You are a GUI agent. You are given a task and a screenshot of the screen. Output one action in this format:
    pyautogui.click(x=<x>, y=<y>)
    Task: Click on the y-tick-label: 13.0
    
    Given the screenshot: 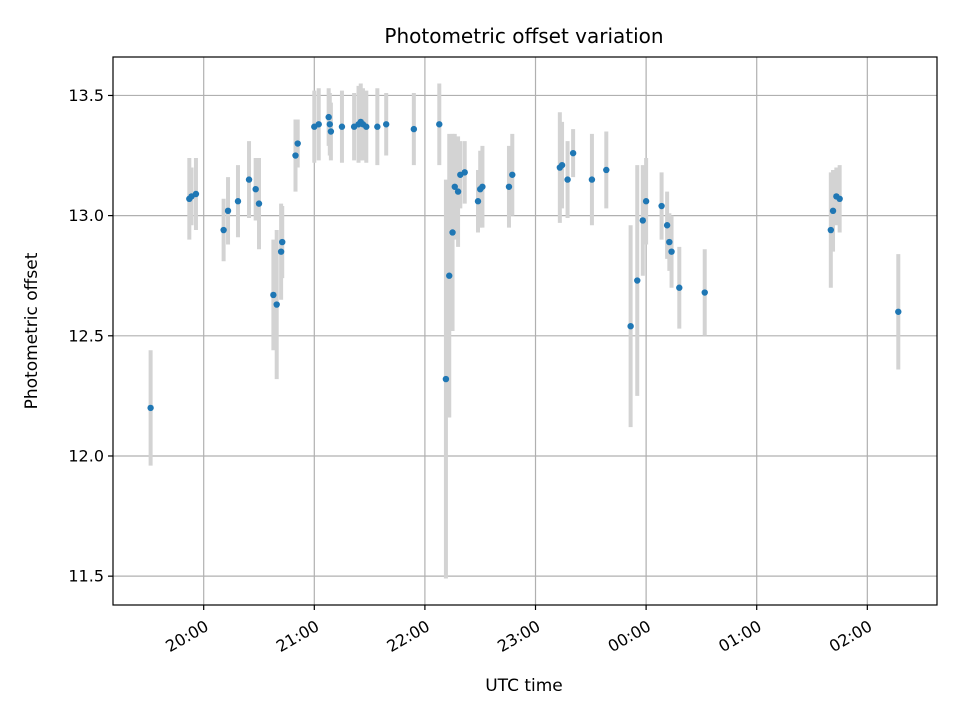 What is the action you would take?
    pyautogui.click(x=86, y=215)
    